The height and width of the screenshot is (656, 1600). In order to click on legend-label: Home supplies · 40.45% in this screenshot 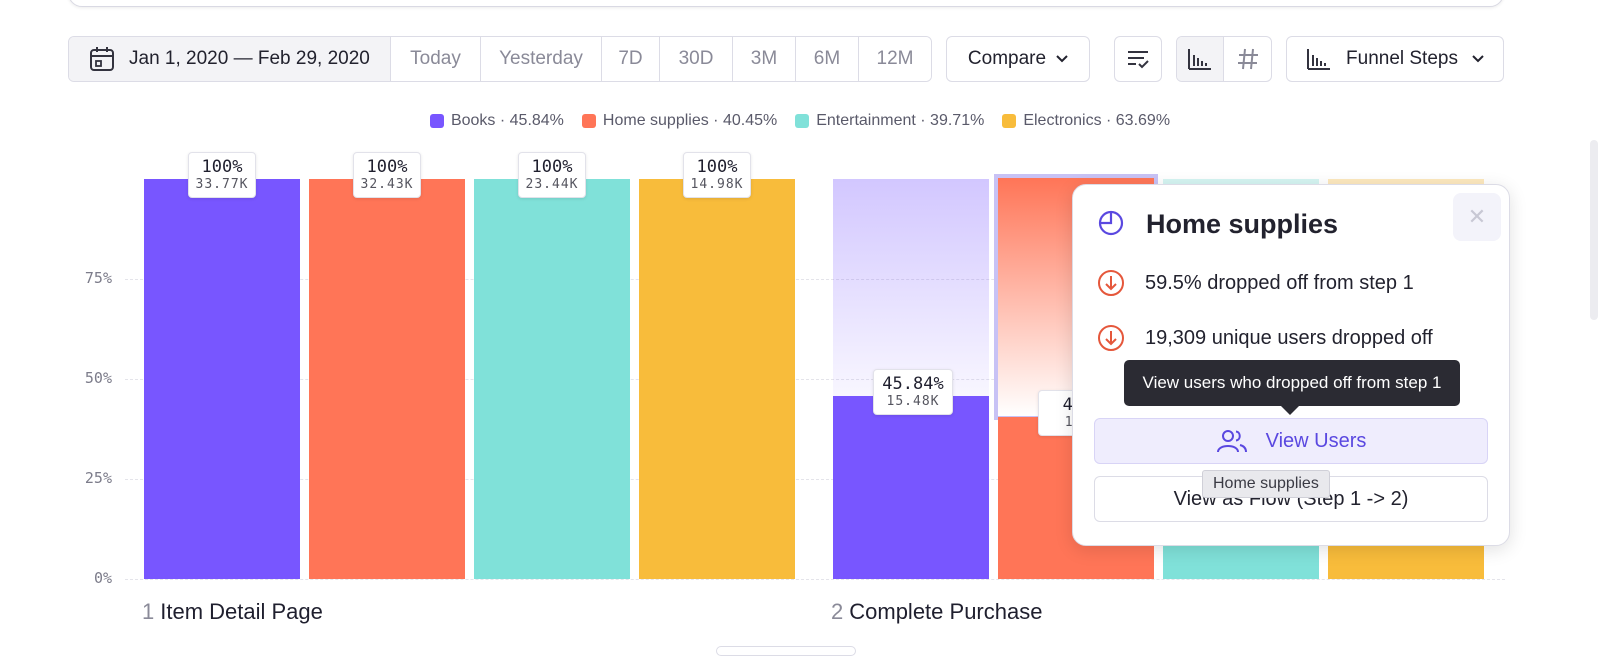, I will do `click(690, 120)`.